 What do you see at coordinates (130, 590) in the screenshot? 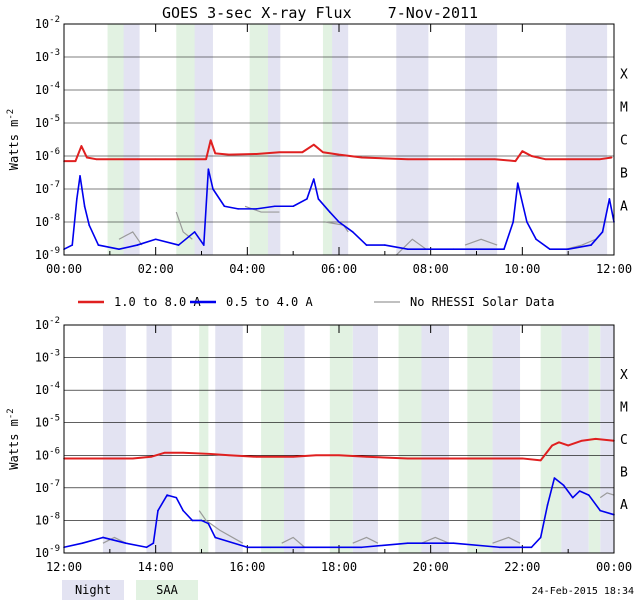
I see `legend-bottom: Night SAA` at bounding box center [130, 590].